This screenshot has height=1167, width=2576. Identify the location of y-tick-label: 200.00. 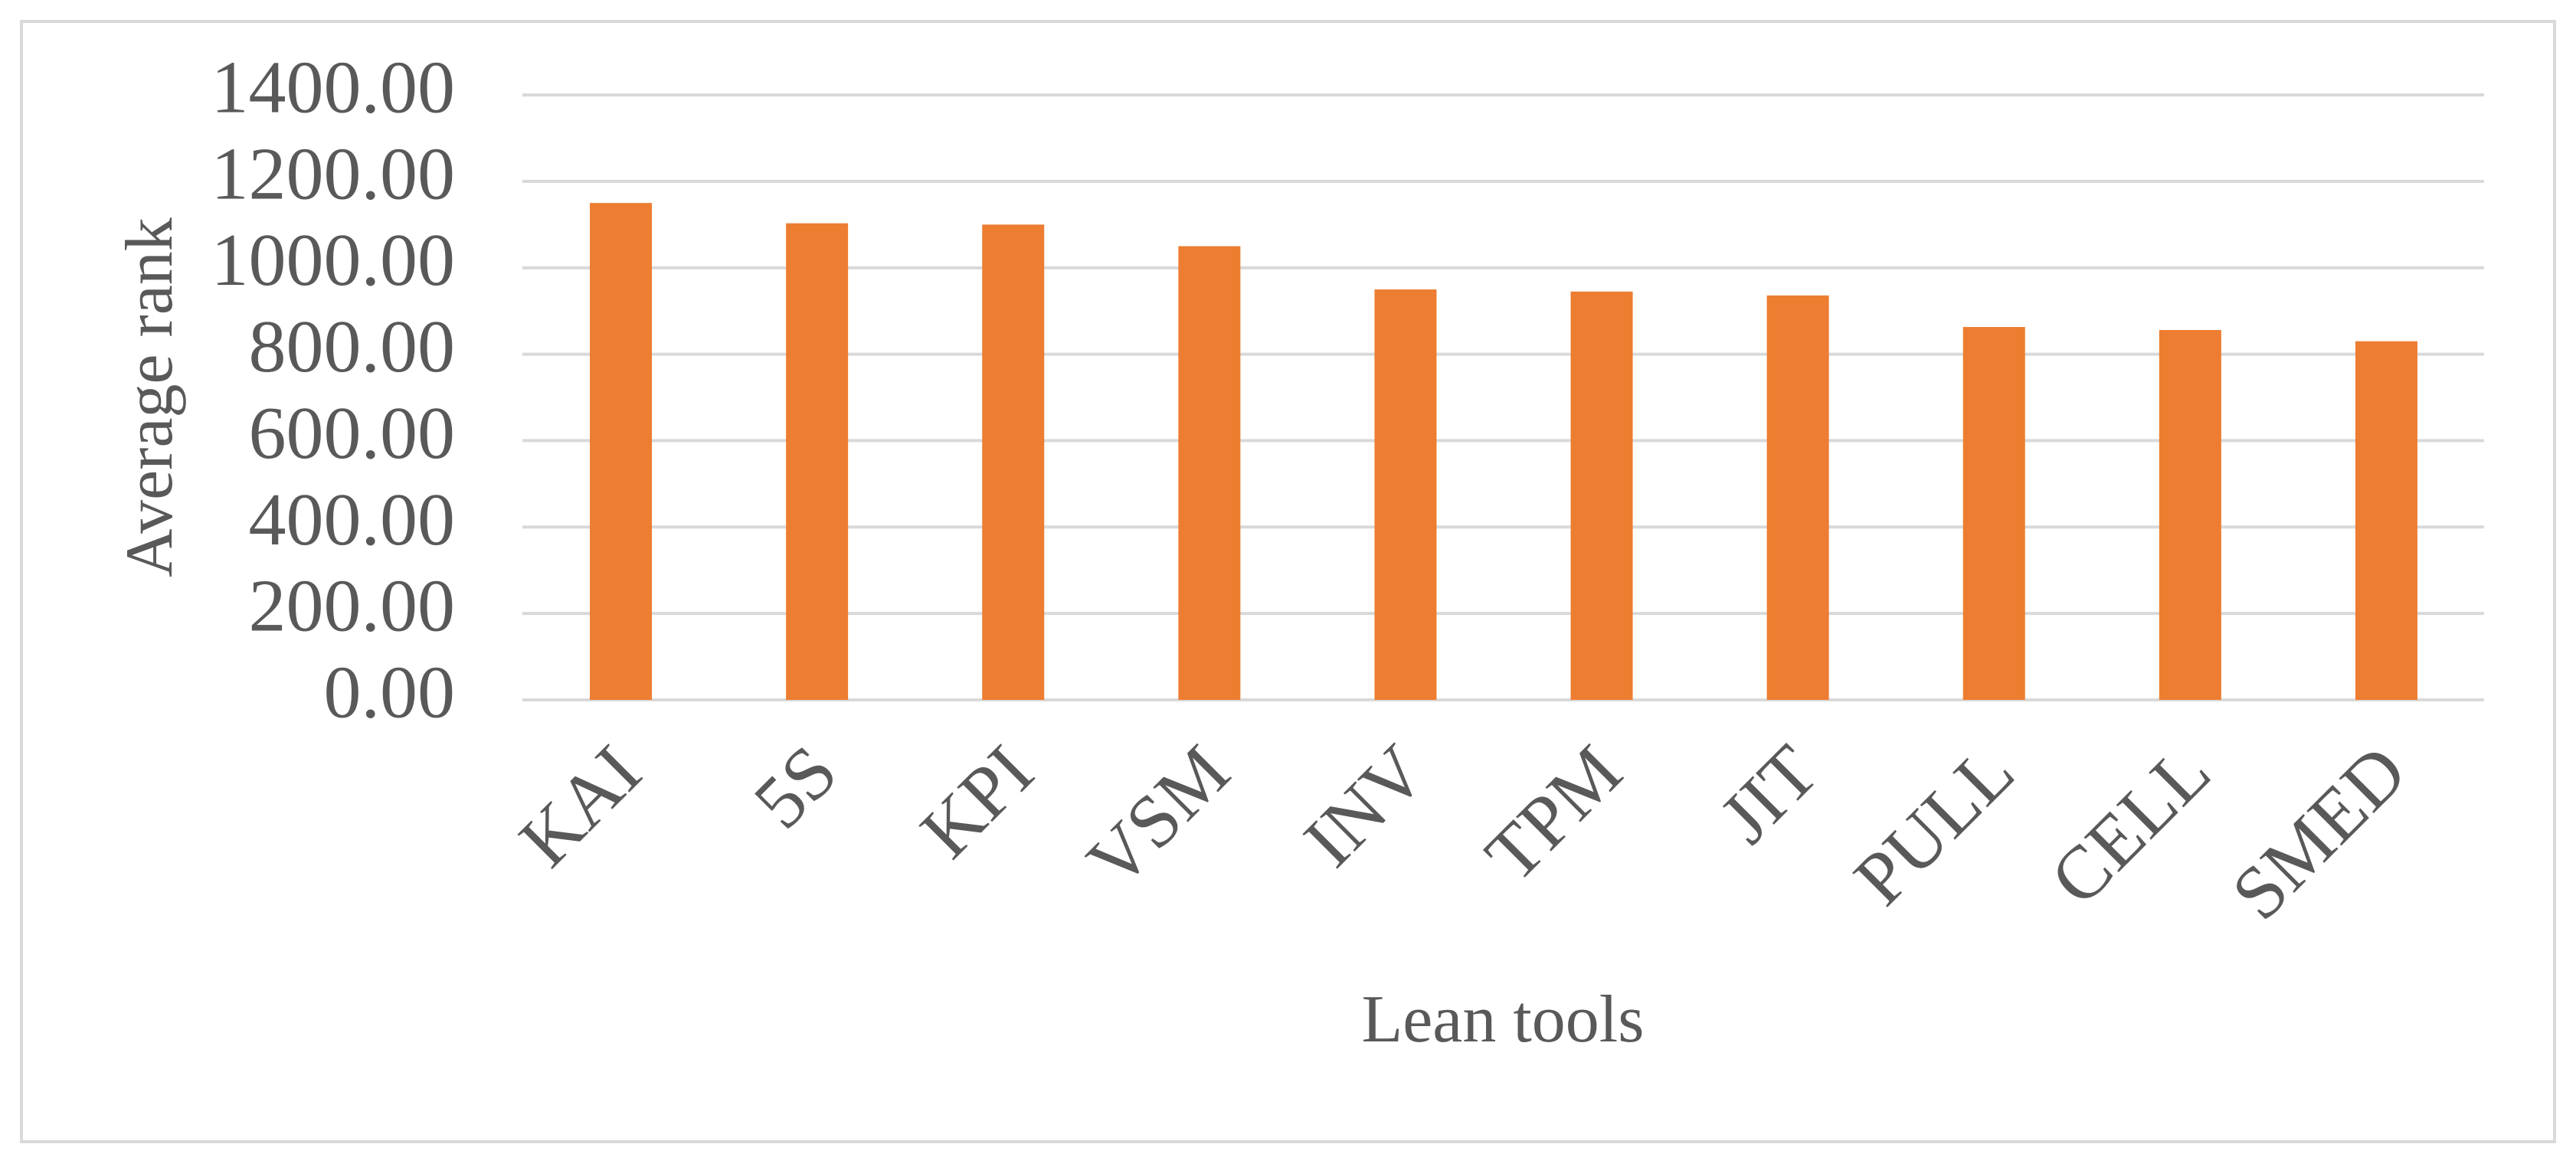
(352, 606).